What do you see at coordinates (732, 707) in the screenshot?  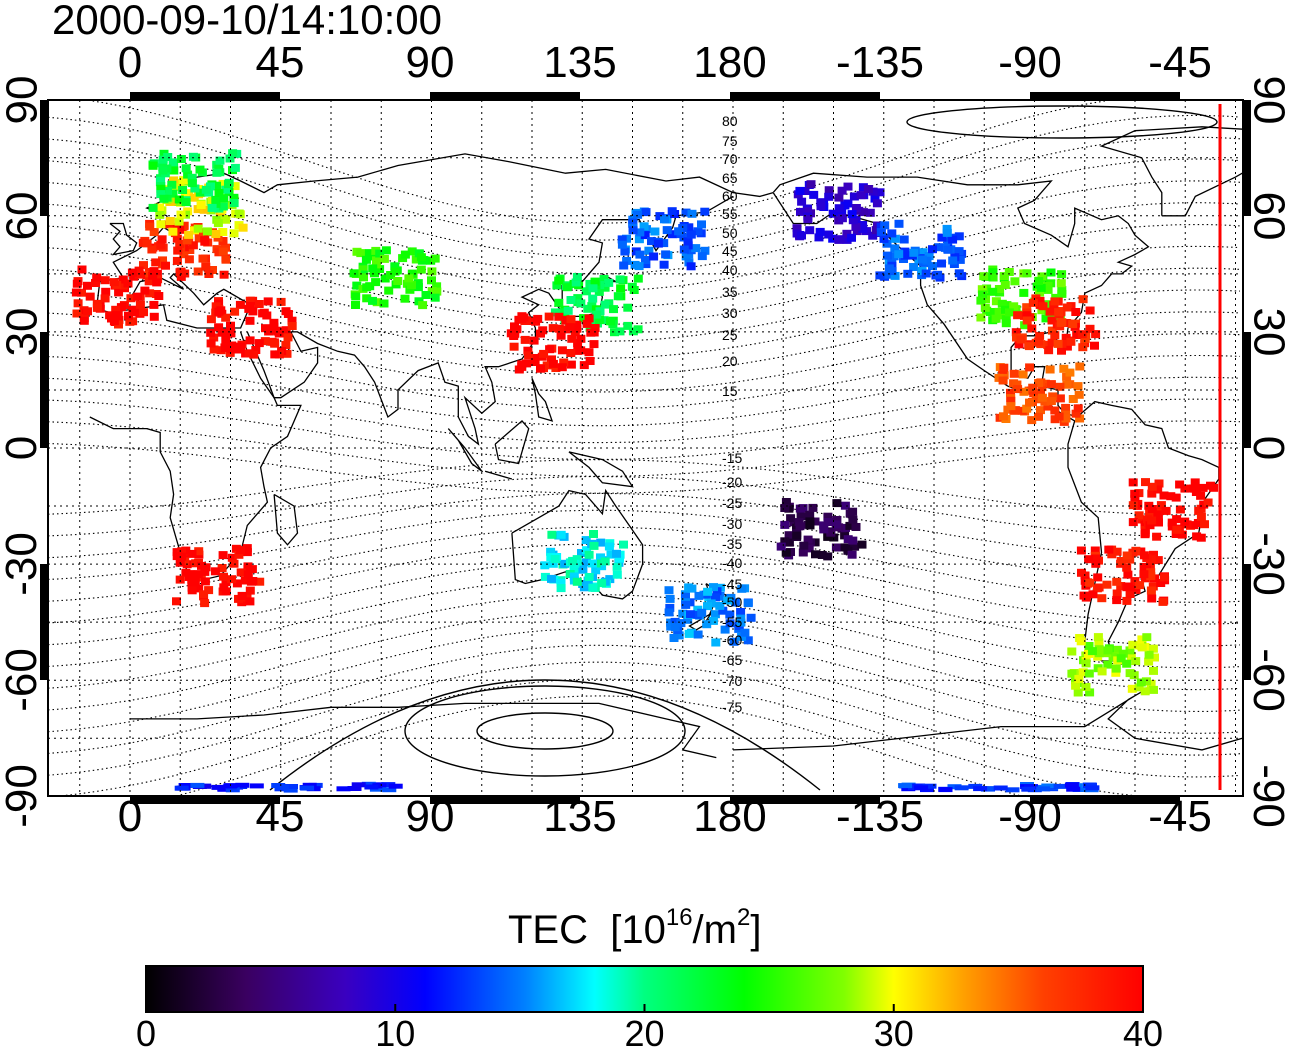 I see `contour-label: -75` at bounding box center [732, 707].